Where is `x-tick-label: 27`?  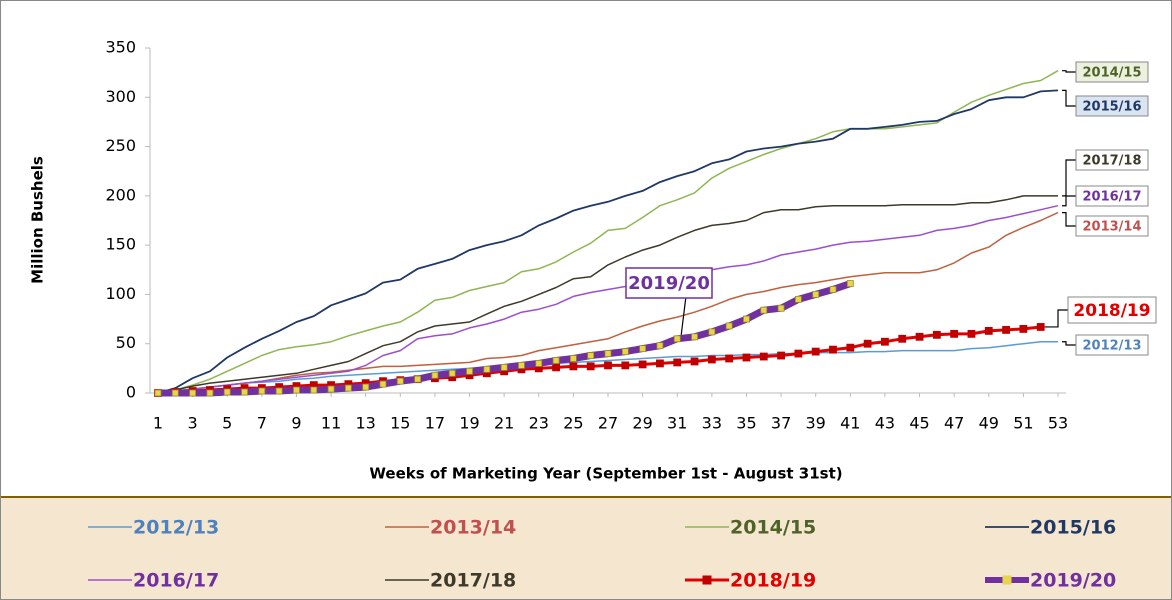 x-tick-label: 27 is located at coordinates (608, 423).